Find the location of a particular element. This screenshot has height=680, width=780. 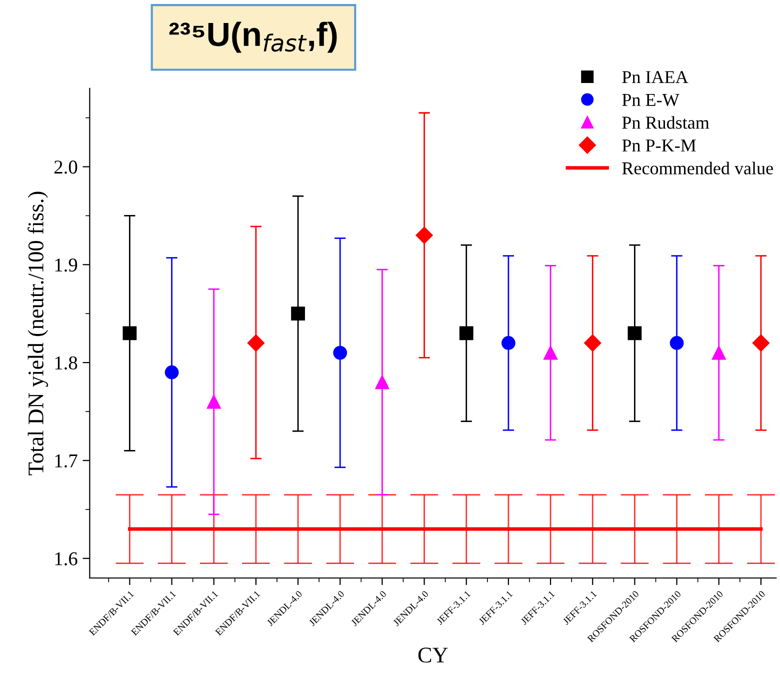

y-tick-label: 1.9 is located at coordinates (66, 265).